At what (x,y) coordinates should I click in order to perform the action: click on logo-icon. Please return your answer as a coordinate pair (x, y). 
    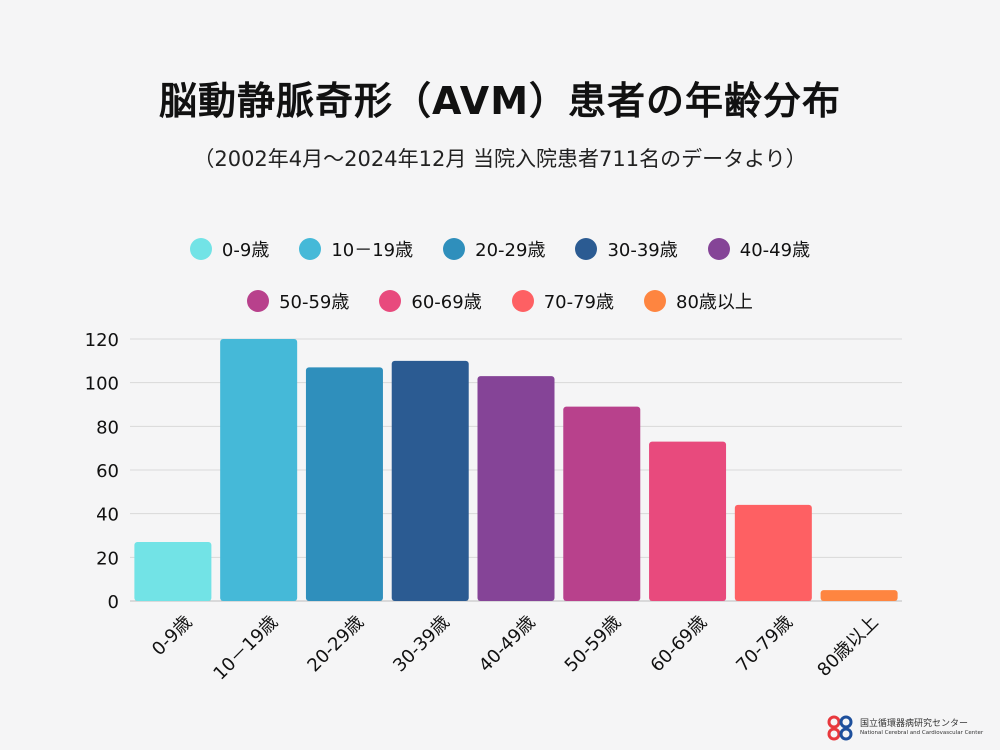
    Looking at the image, I should click on (840, 728).